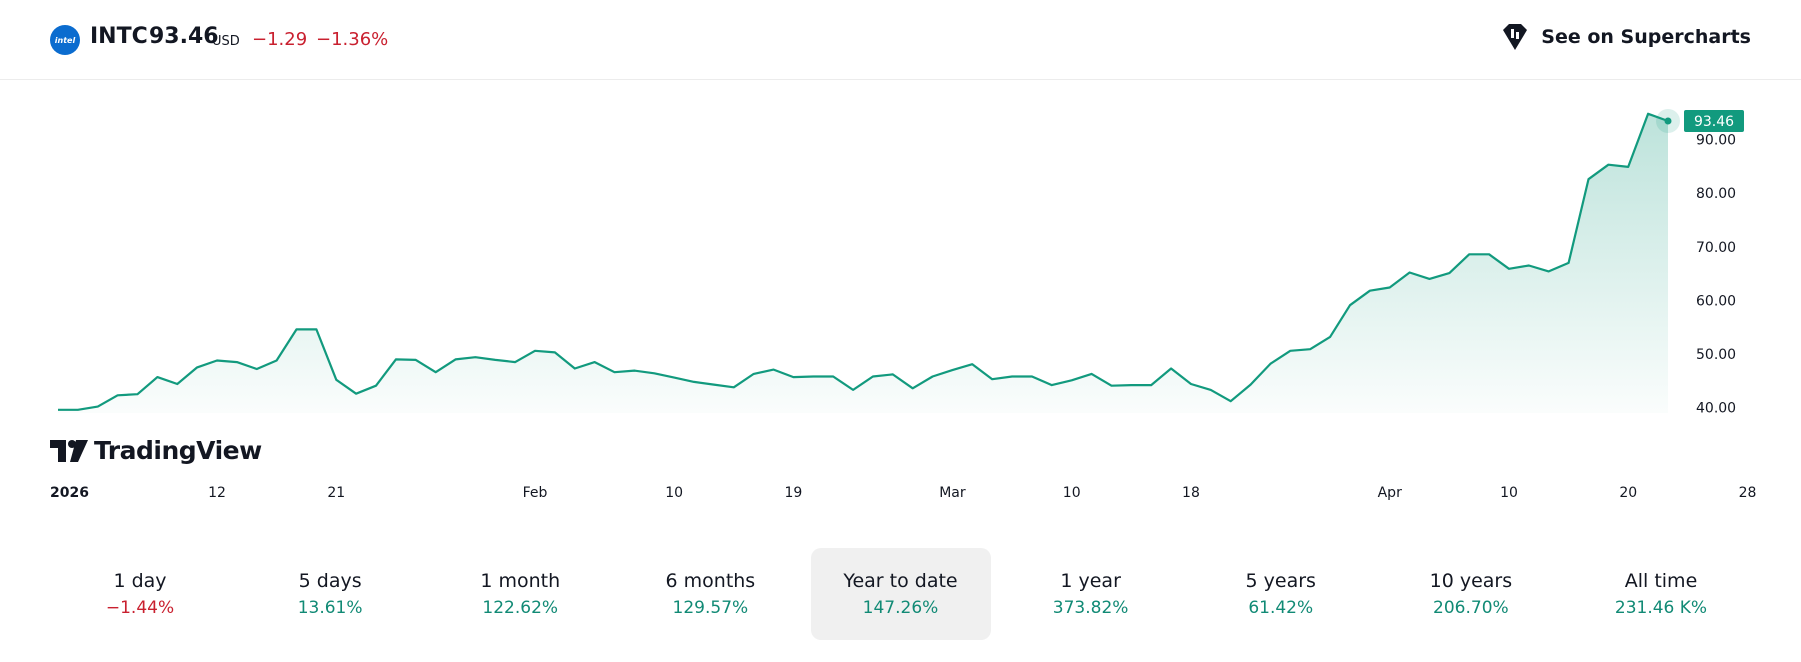  I want to click on range-change-value: 373.82%, so click(1090, 608).